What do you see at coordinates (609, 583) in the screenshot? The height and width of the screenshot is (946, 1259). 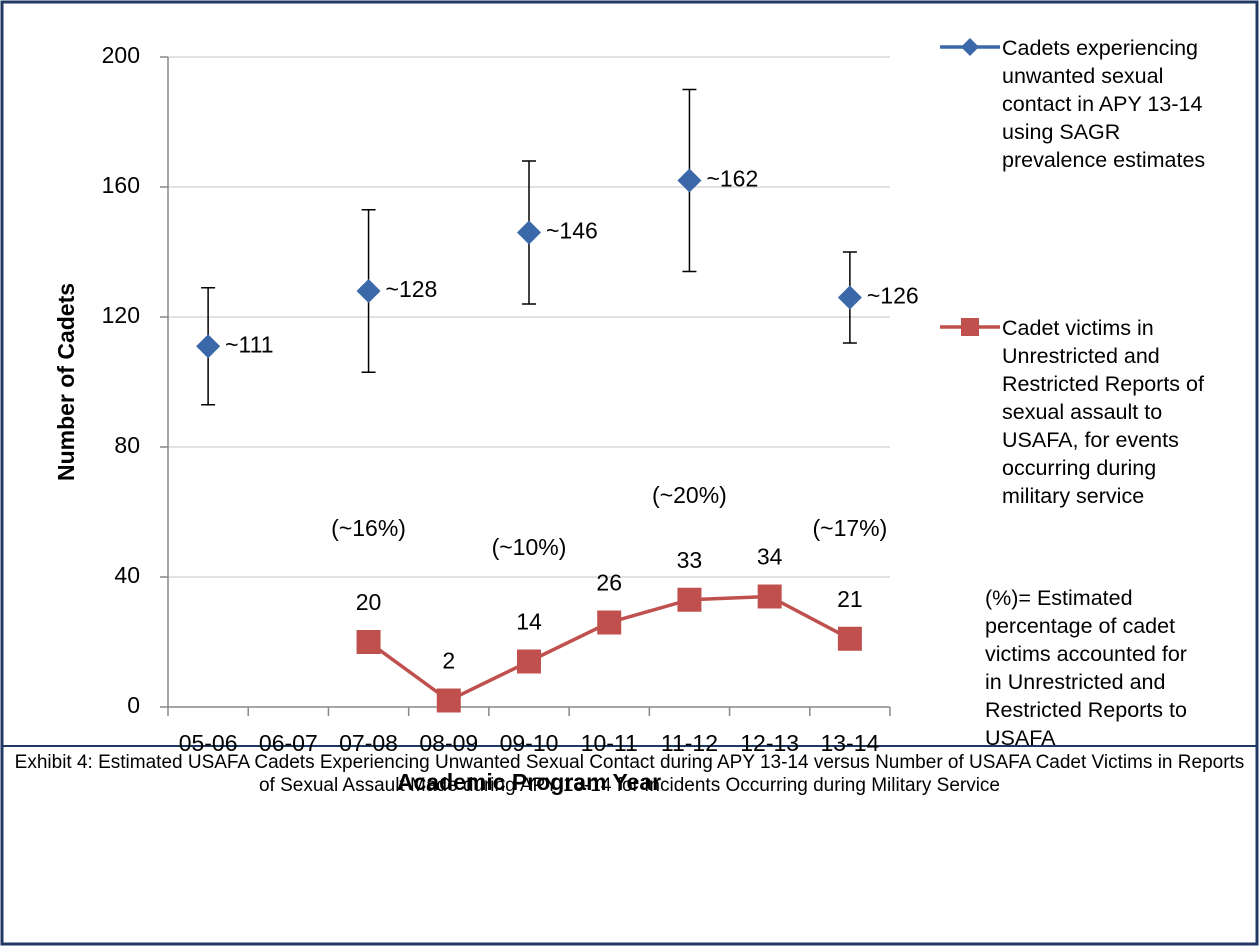 I see `data-label: 26` at bounding box center [609, 583].